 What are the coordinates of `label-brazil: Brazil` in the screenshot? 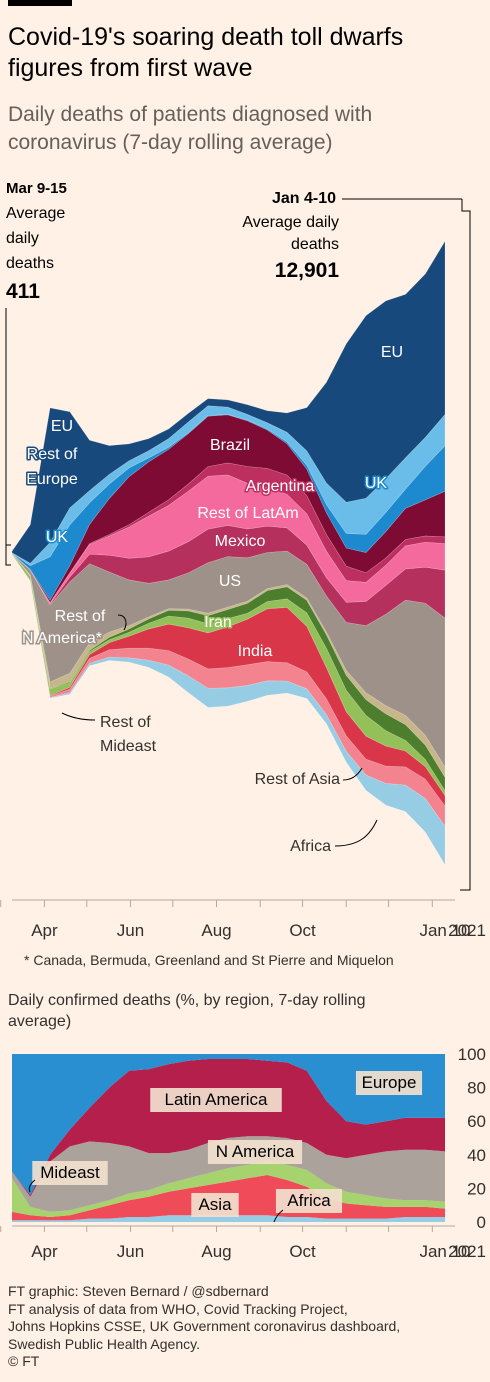 It's located at (230, 445).